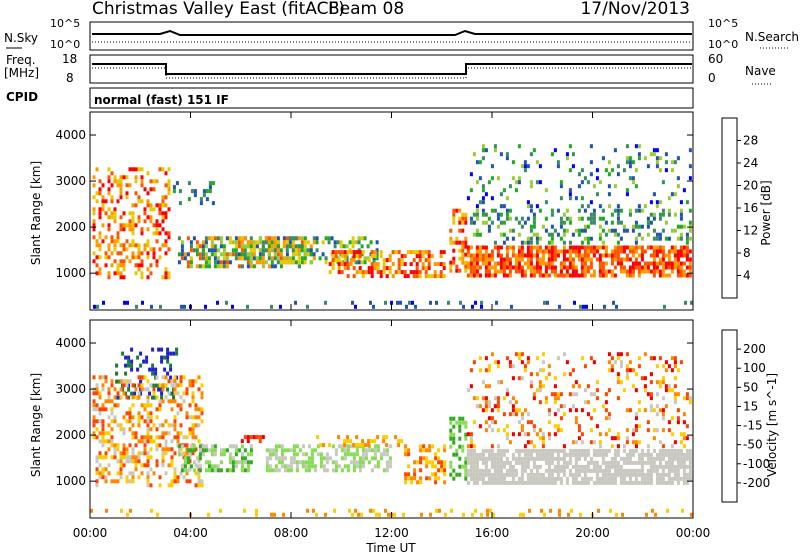 This screenshot has width=800, height=558. I want to click on nsky-panel, so click(391, 36).